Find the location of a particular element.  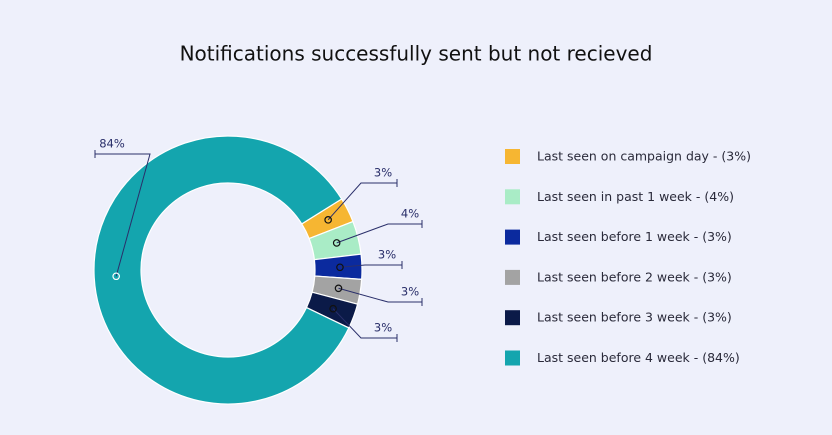

legend-label: Last seen before 4 week - (84%) is located at coordinates (638, 357).